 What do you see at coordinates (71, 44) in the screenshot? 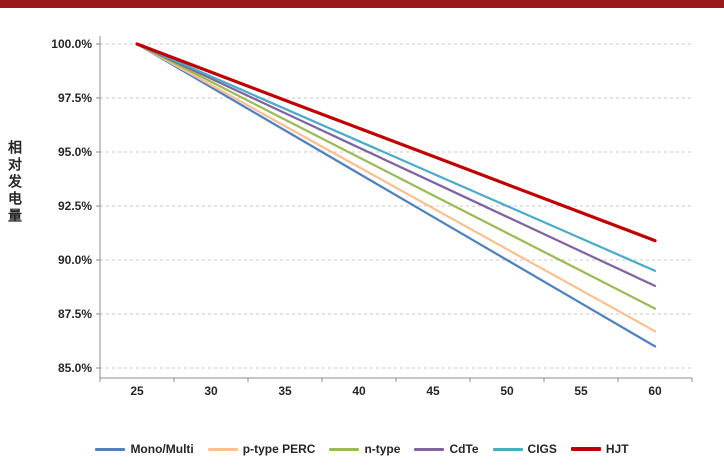
I see `svg-text: 100.0%` at bounding box center [71, 44].